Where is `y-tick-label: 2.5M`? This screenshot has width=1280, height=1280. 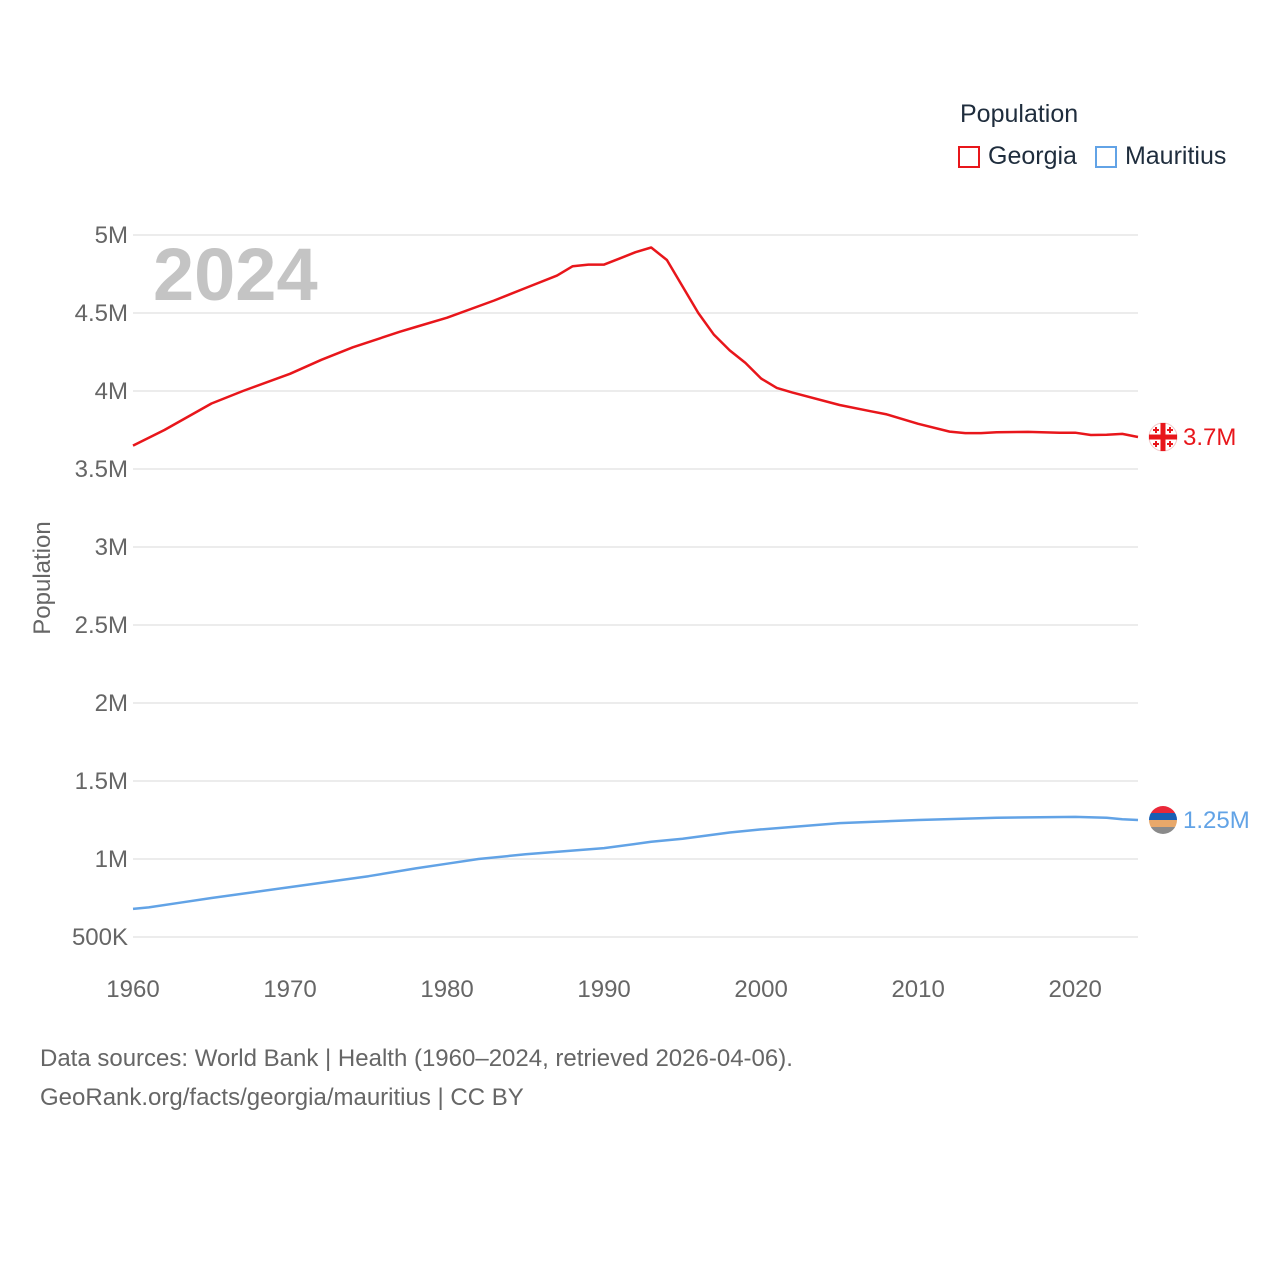 y-tick-label: 2.5M is located at coordinates (101, 625).